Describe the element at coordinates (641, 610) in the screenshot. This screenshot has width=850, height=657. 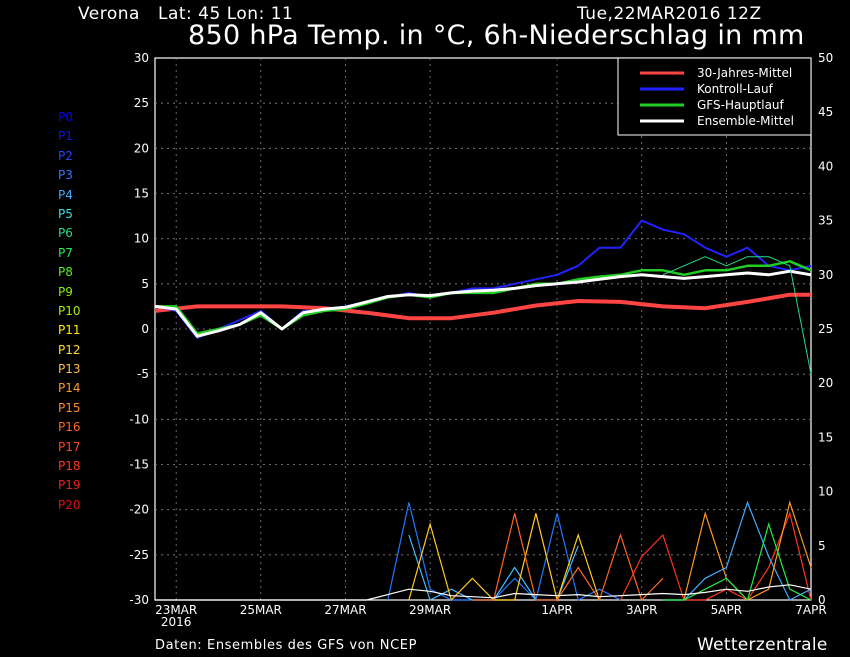
I see `x-tick-label: 3APR` at that location.